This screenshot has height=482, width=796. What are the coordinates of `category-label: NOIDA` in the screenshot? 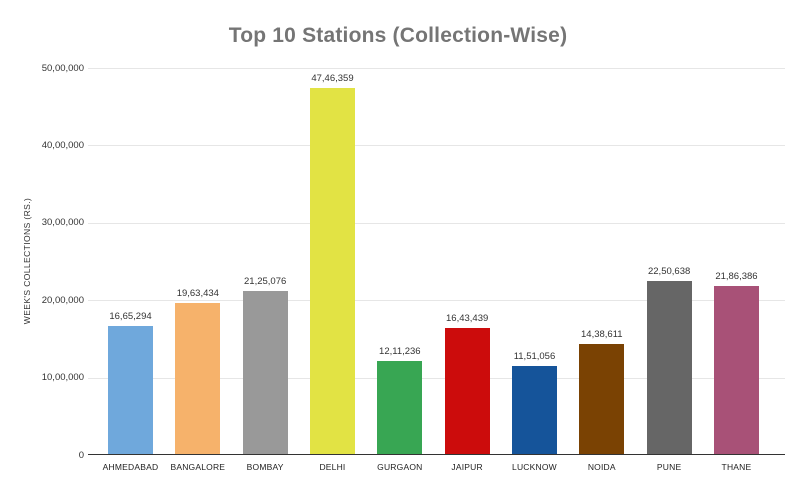 It's located at (601, 467).